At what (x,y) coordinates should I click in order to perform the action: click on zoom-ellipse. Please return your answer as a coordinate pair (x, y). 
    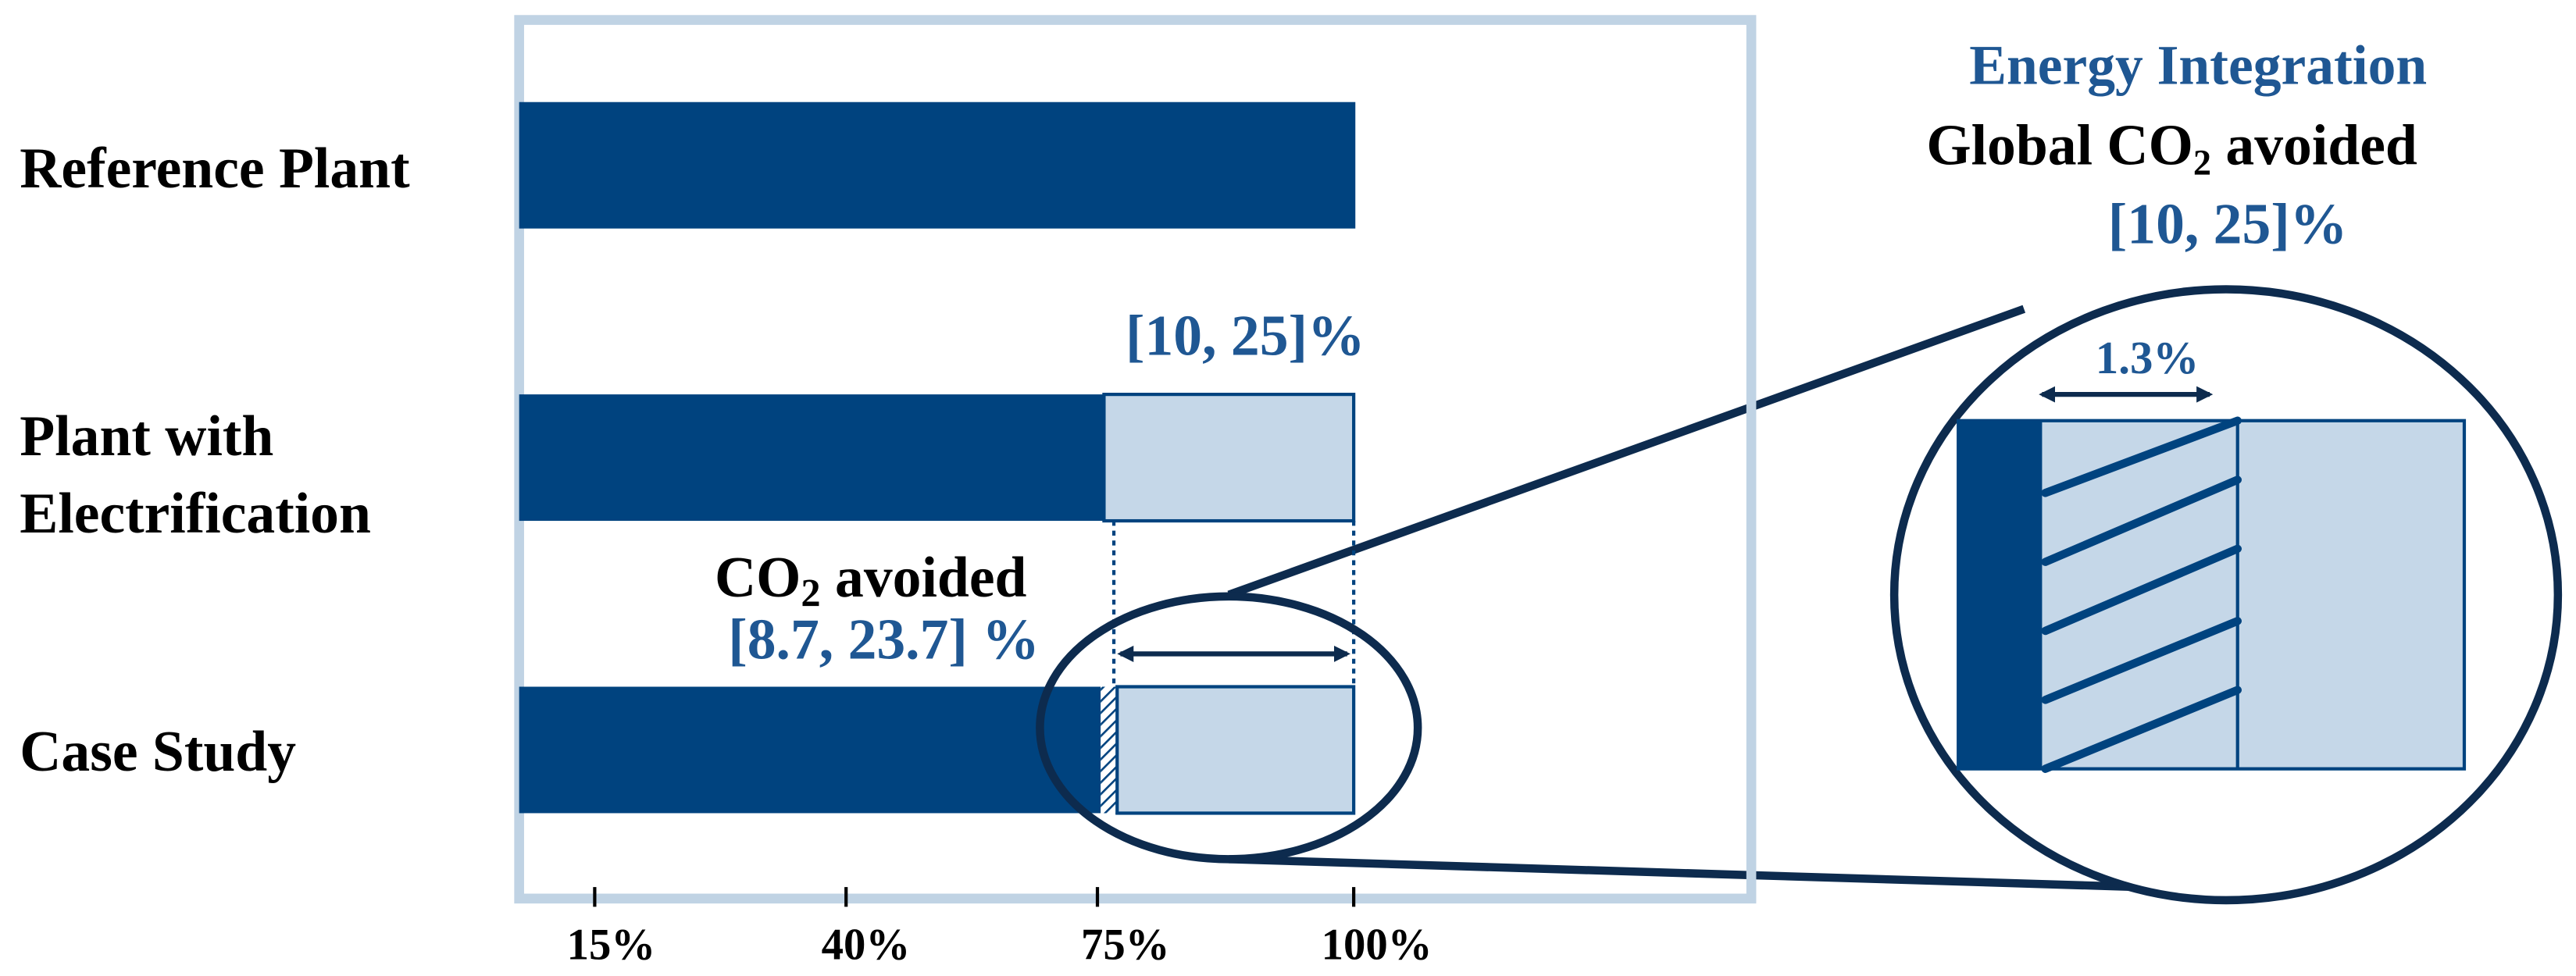
    Looking at the image, I should click on (1229, 728).